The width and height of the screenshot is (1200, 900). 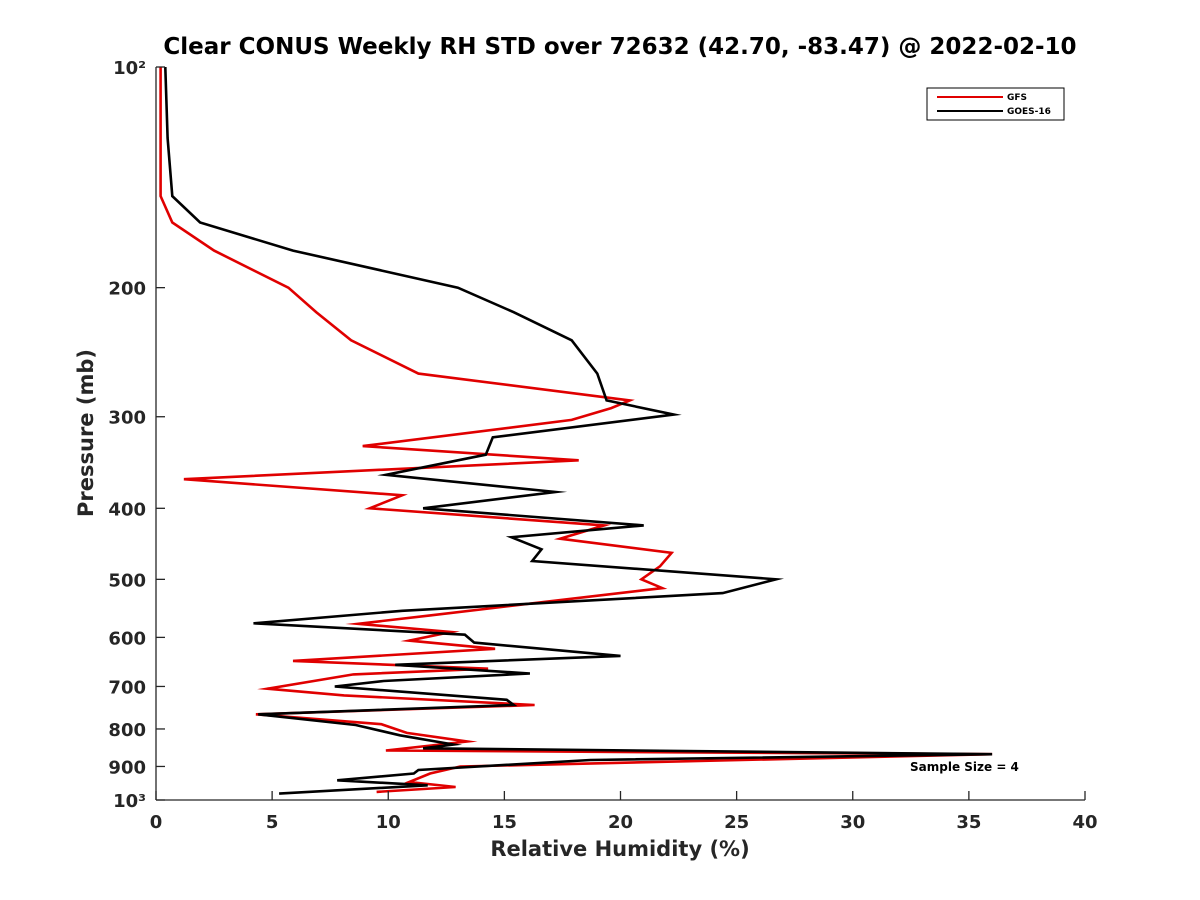 What do you see at coordinates (86, 433) in the screenshot?
I see `y-axis-label: Pressure (mb)` at bounding box center [86, 433].